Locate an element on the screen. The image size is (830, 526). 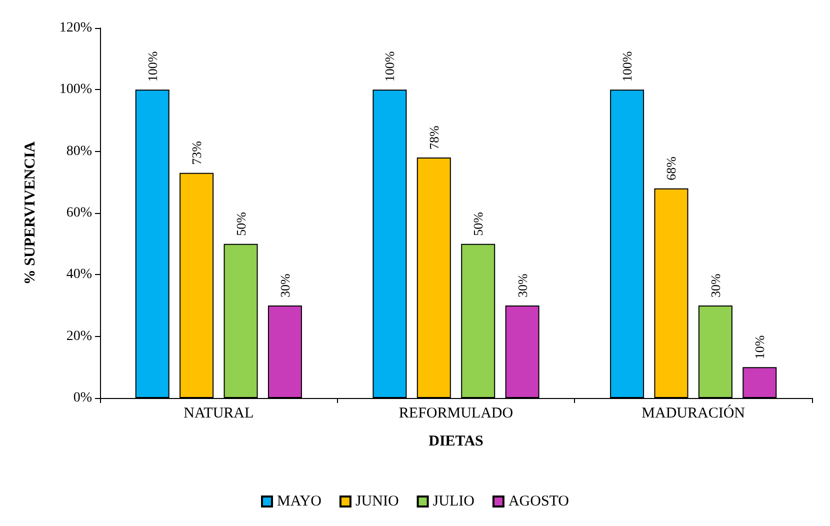
data-label: 10% is located at coordinates (760, 347).